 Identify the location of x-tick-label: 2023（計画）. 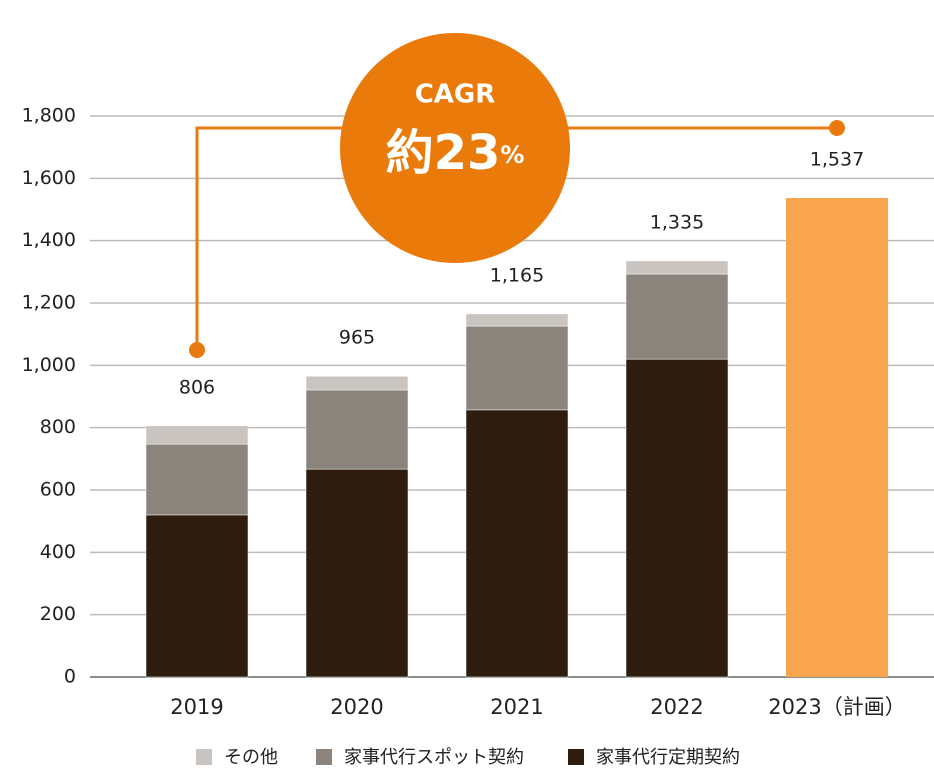
(836, 707).